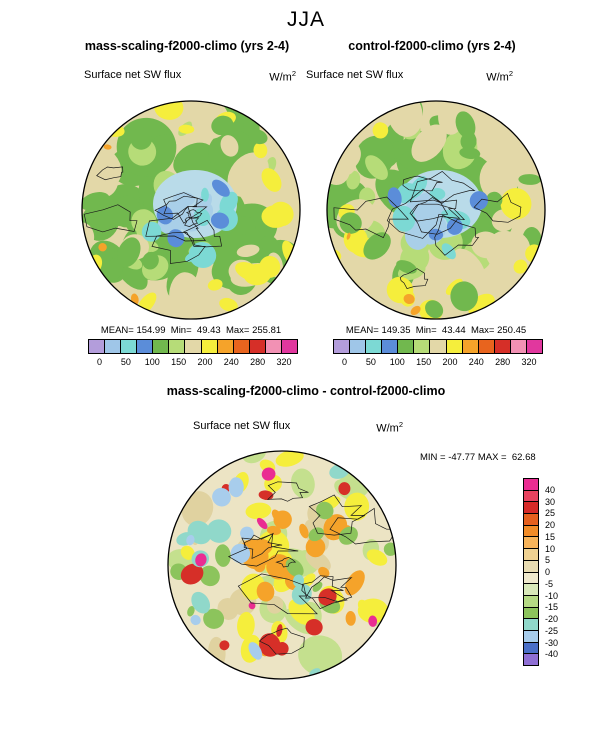 Image resolution: width=612 pixels, height=738 pixels. I want to click on colorbar-tick-label: -30, so click(552, 642).